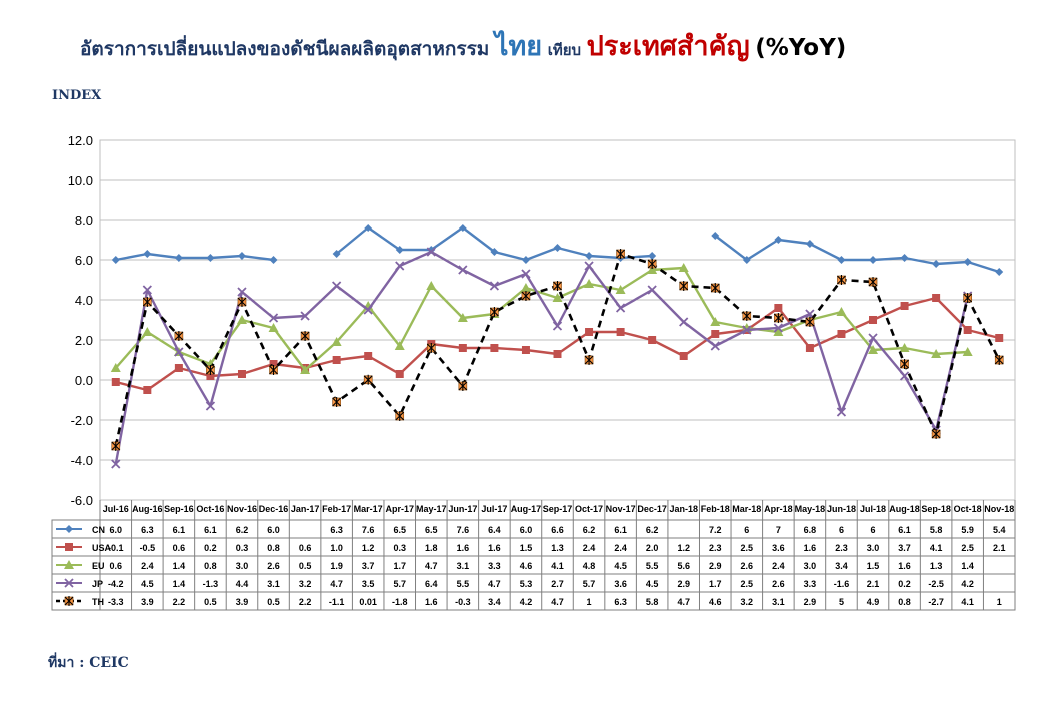  What do you see at coordinates (873, 584) in the screenshot?
I see `table-cell: 2.1` at bounding box center [873, 584].